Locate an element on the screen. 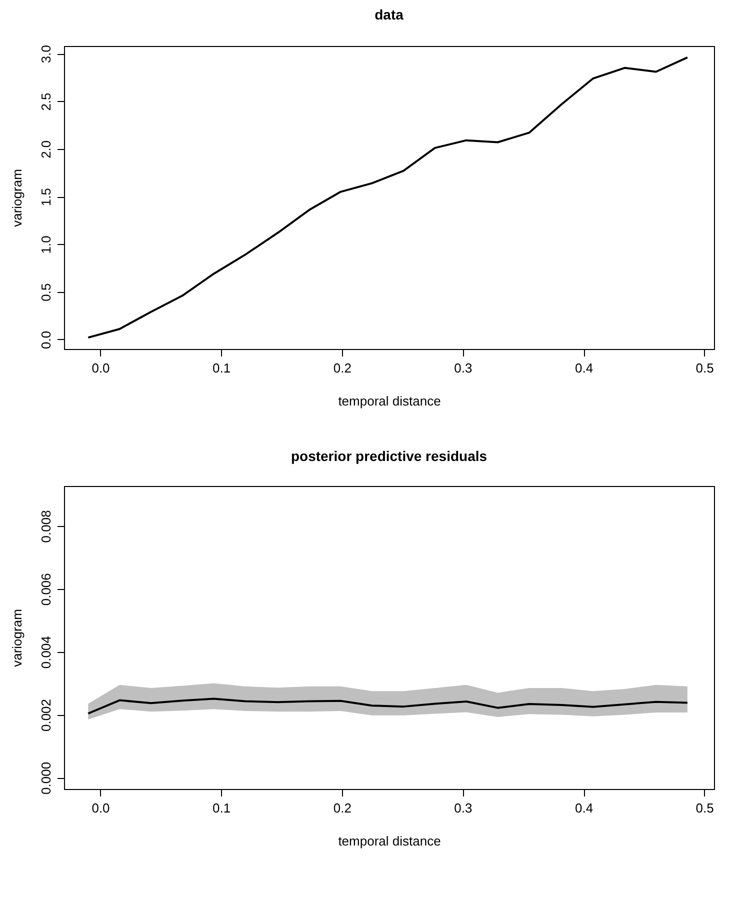 The height and width of the screenshot is (920, 739). y-tick-label: 0.0 is located at coordinates (46, 340).